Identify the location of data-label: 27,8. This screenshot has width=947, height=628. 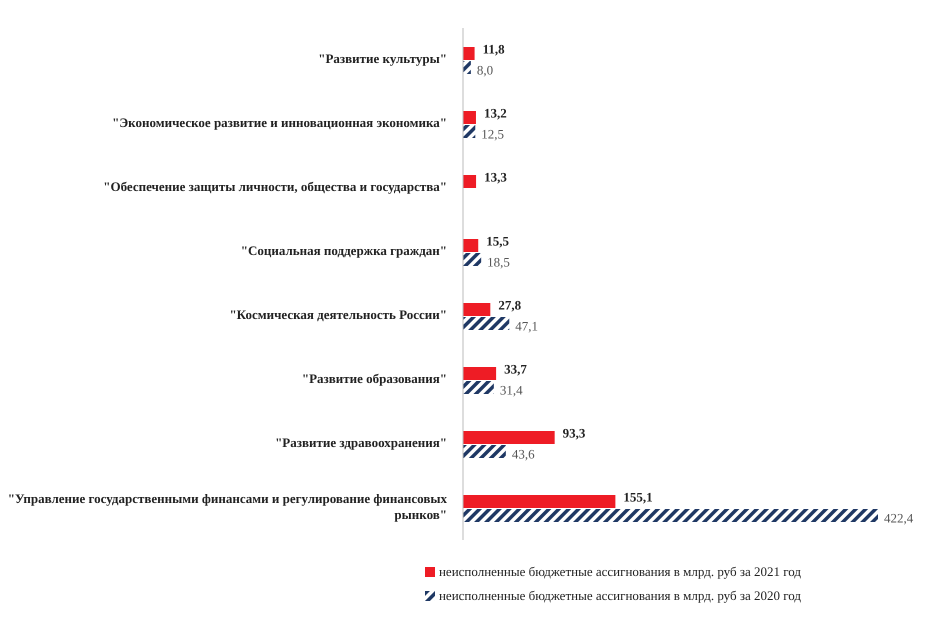
(510, 304).